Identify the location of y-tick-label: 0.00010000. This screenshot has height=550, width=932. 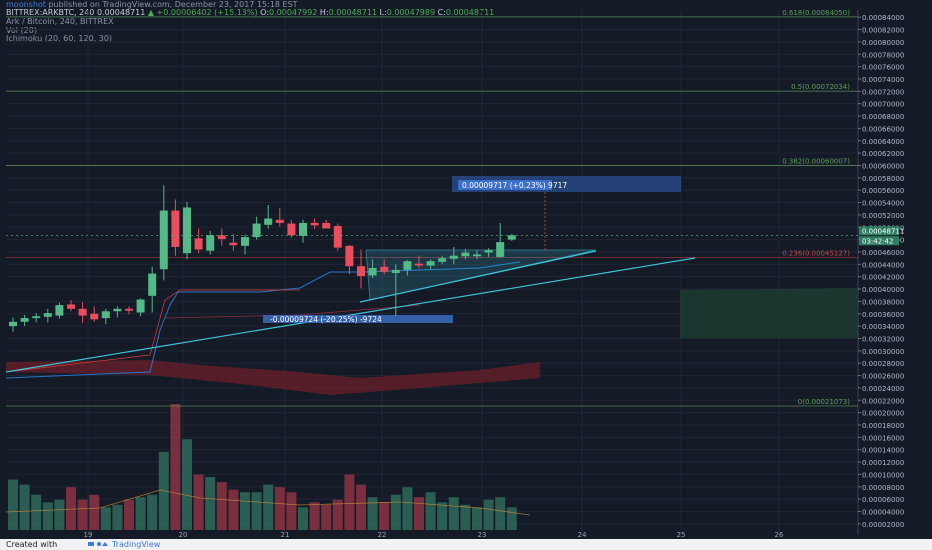
(883, 475).